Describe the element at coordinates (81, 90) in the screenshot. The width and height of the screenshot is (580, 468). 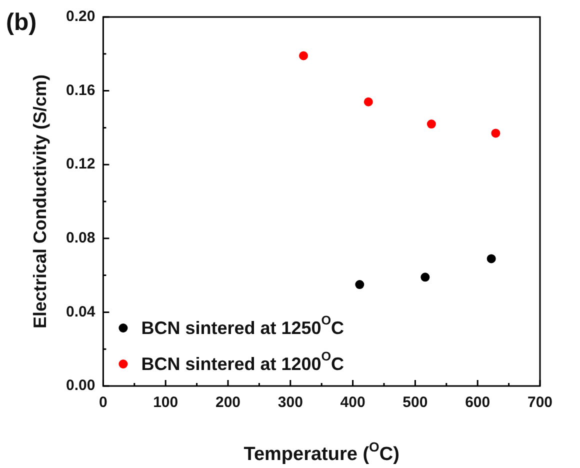
I see `y-tick-label: 0.16` at that location.